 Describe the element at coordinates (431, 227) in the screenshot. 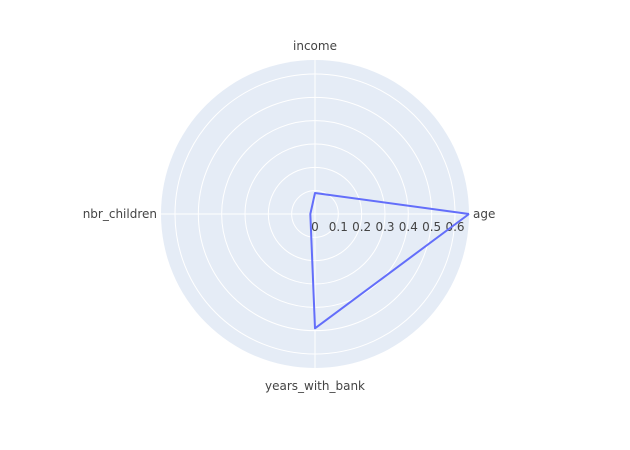

I see `radial-tick-label: 0.5` at that location.